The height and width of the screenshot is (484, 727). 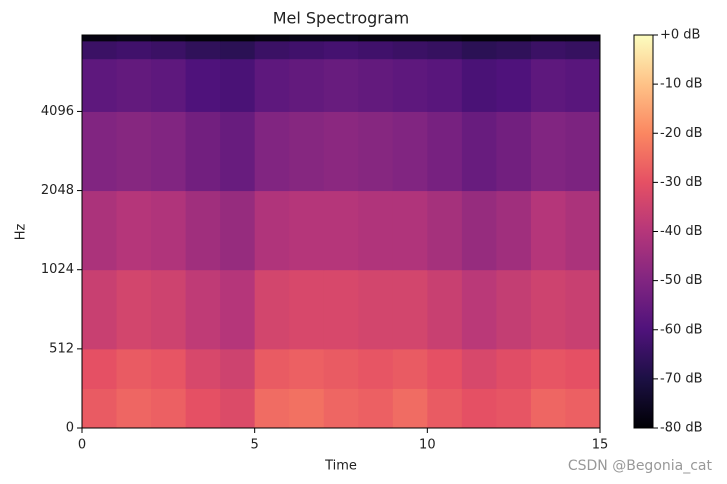 What do you see at coordinates (600, 445) in the screenshot?
I see `x-tick-label: 15` at bounding box center [600, 445].